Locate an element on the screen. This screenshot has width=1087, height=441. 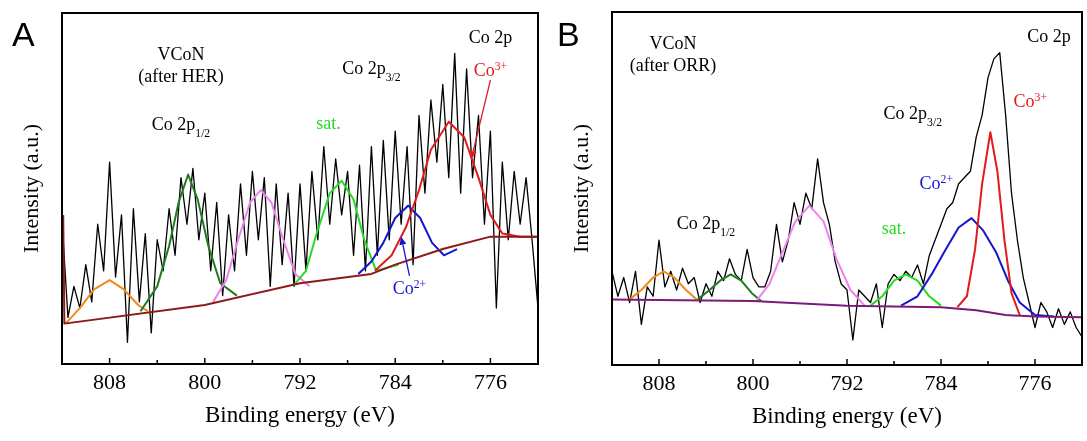
chart-title: B is located at coordinates (568, 34).